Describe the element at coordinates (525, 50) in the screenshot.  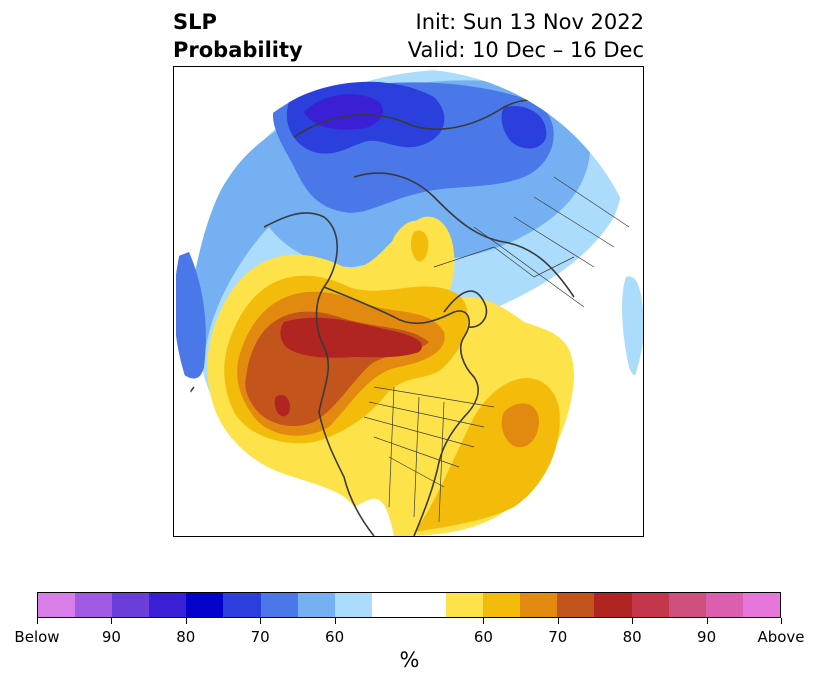
I see `valid-range: Valid: 10 Dec – 16 Dec` at that location.